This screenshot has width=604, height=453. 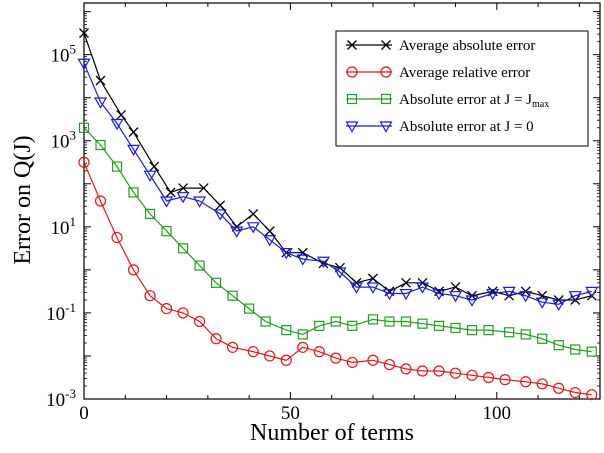 I want to click on legend-box, so click(x=462, y=88).